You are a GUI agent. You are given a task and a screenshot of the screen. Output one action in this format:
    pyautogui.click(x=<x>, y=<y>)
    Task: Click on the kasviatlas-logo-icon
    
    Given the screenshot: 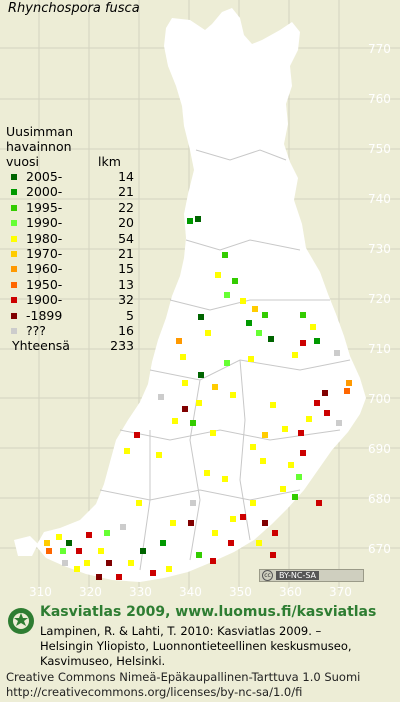 What is the action you would take?
    pyautogui.click(x=21, y=621)
    